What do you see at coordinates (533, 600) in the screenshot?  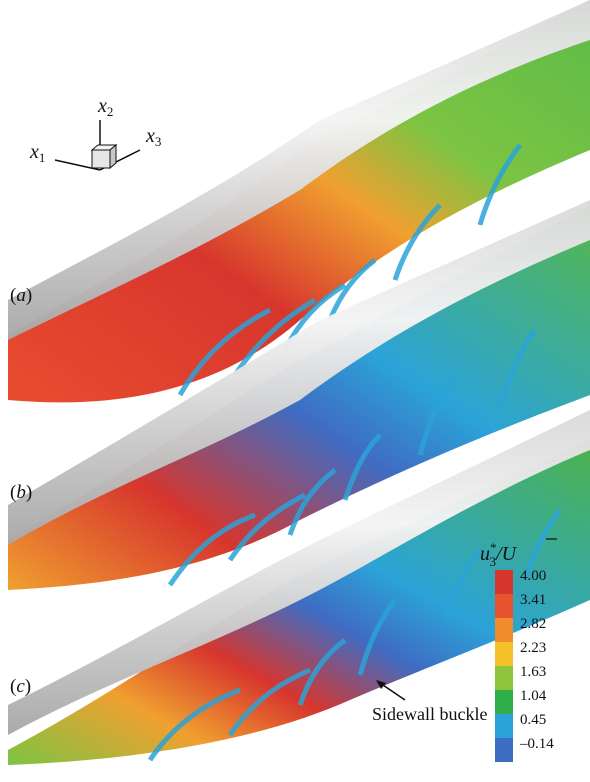 I see `colorbar-tick-label: 3.41` at bounding box center [533, 600].